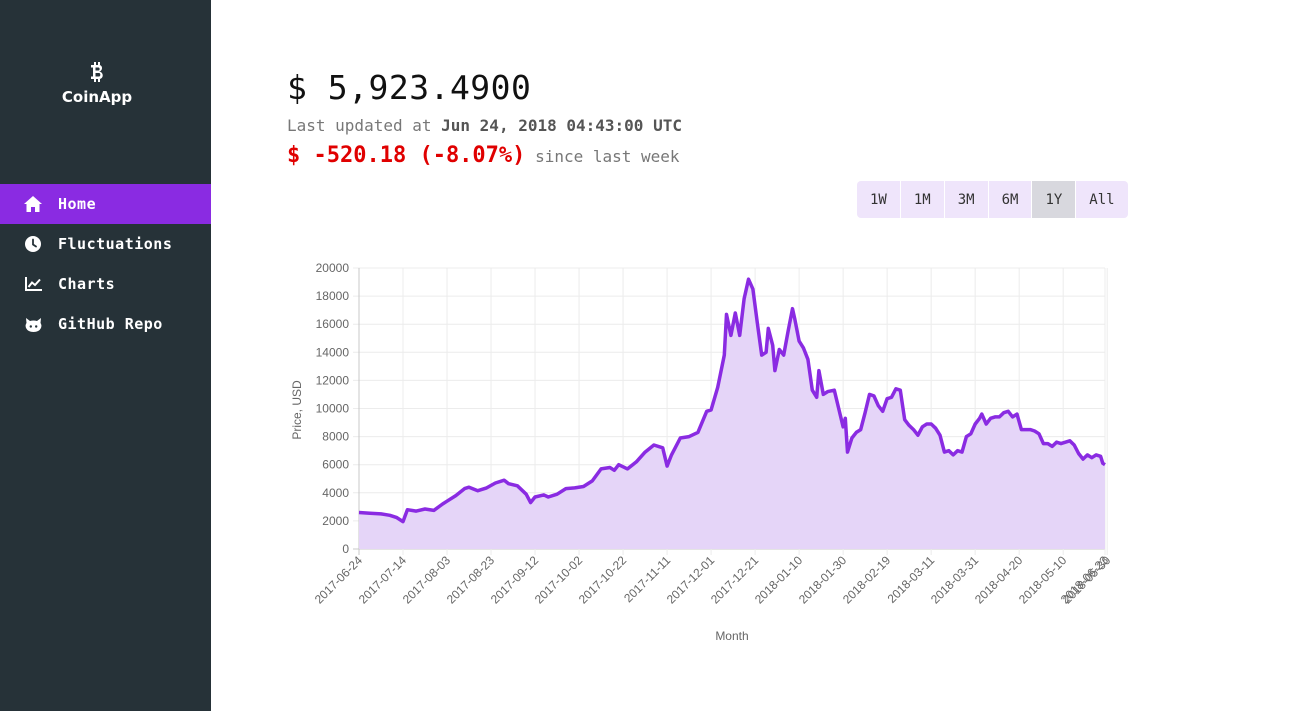  What do you see at coordinates (1054, 199) in the screenshot?
I see `range-button-1y: 1Y` at bounding box center [1054, 199].